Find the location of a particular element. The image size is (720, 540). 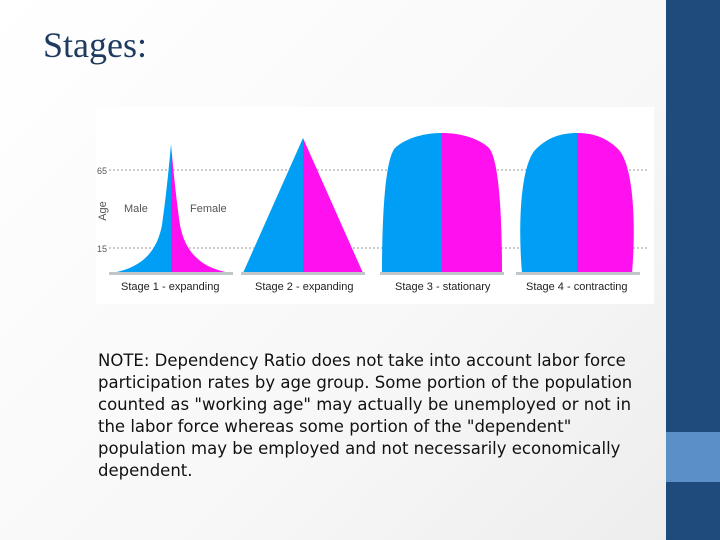

stage-3-pyramid is located at coordinates (442, 204).